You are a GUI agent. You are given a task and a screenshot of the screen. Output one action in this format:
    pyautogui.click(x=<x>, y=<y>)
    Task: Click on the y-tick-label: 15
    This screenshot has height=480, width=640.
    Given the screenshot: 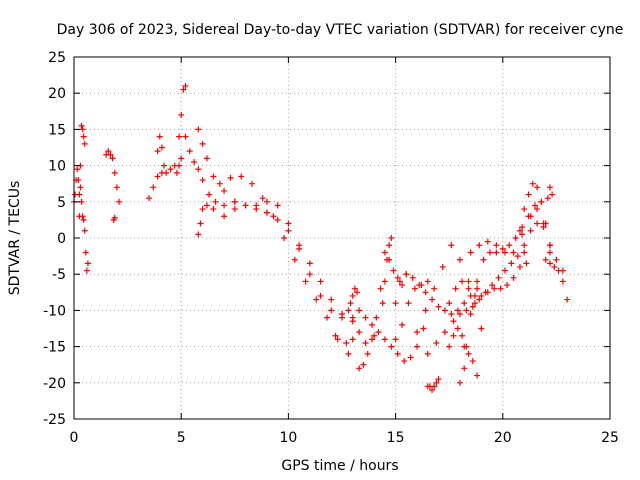 What is the action you would take?
    pyautogui.click(x=57, y=130)
    